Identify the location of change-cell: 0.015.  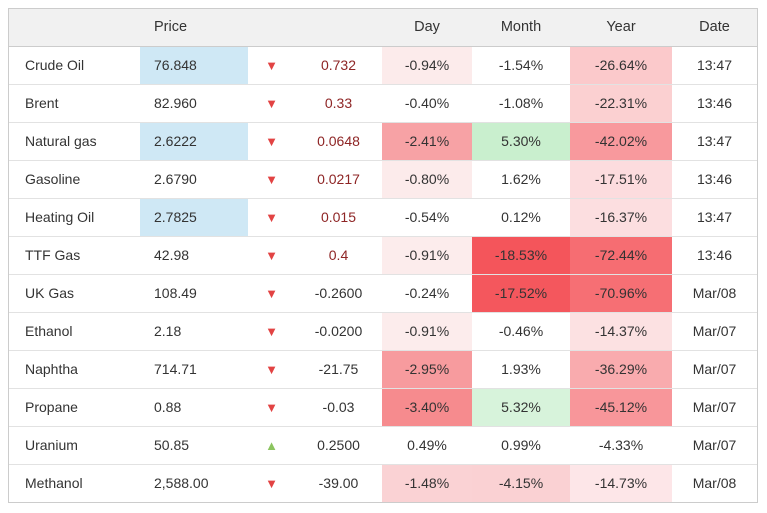
(338, 217).